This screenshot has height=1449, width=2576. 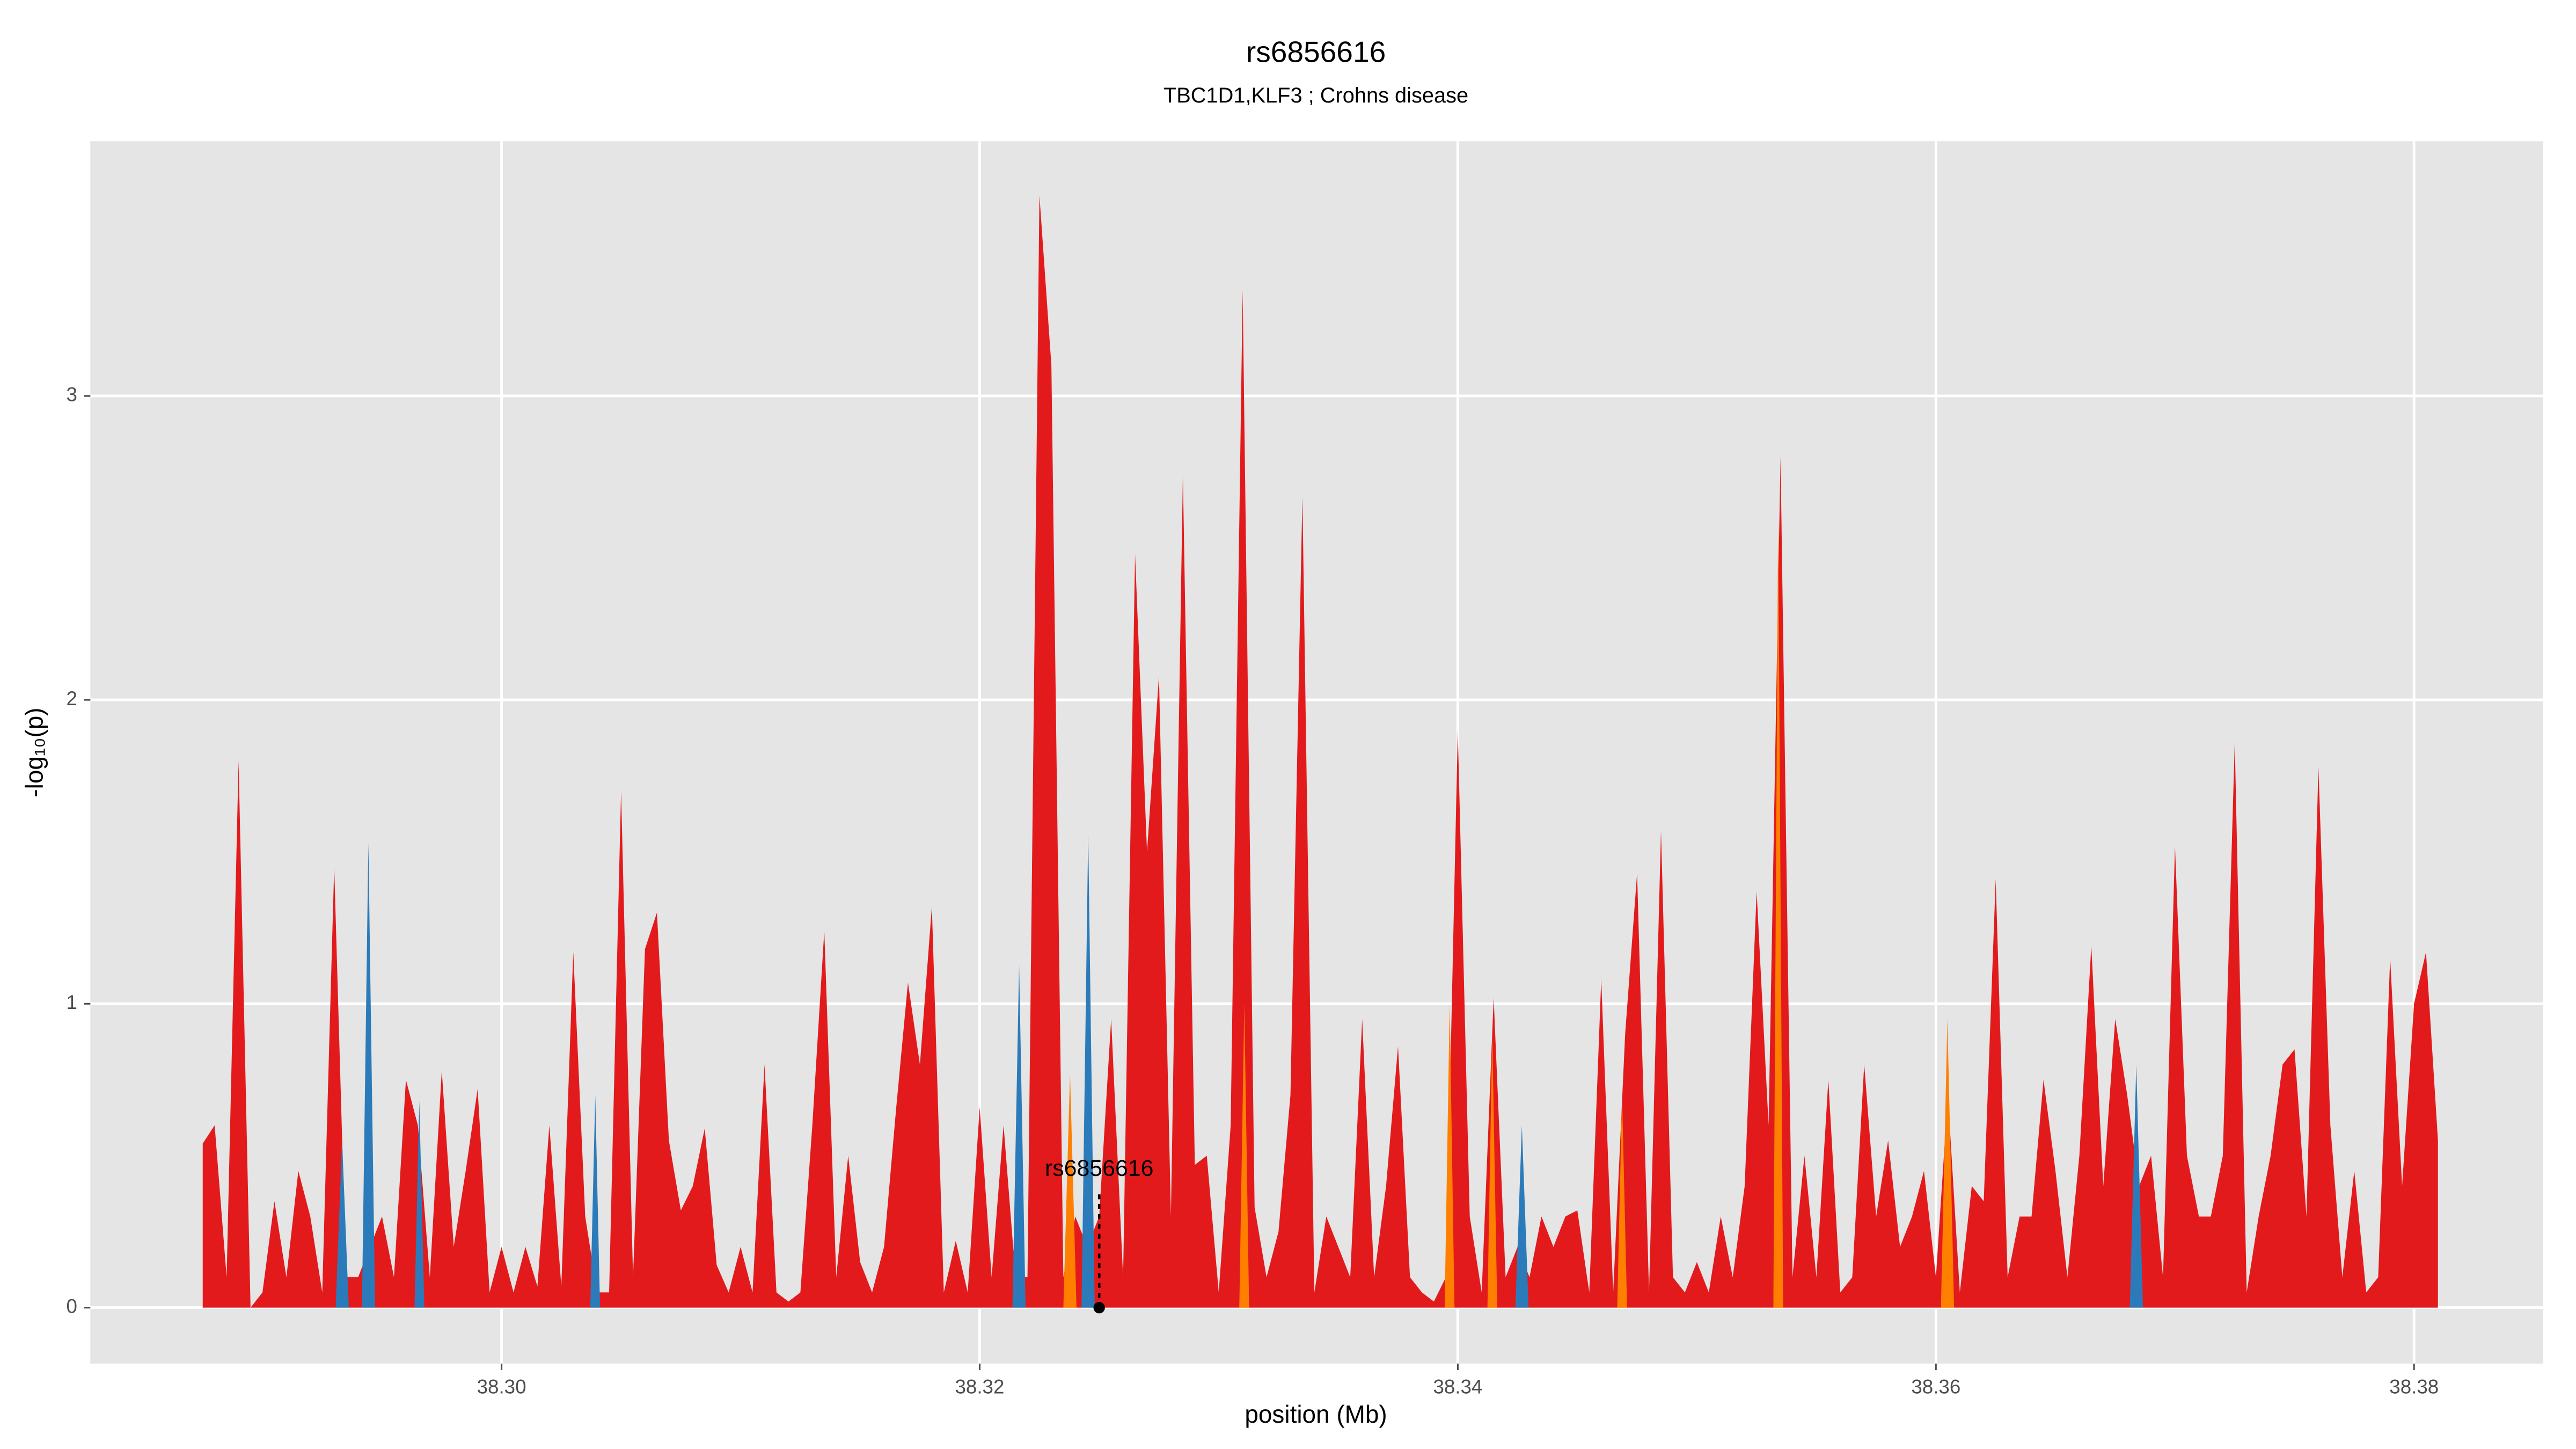 What do you see at coordinates (1457, 1386) in the screenshot?
I see `x-tick-label: 38.34` at bounding box center [1457, 1386].